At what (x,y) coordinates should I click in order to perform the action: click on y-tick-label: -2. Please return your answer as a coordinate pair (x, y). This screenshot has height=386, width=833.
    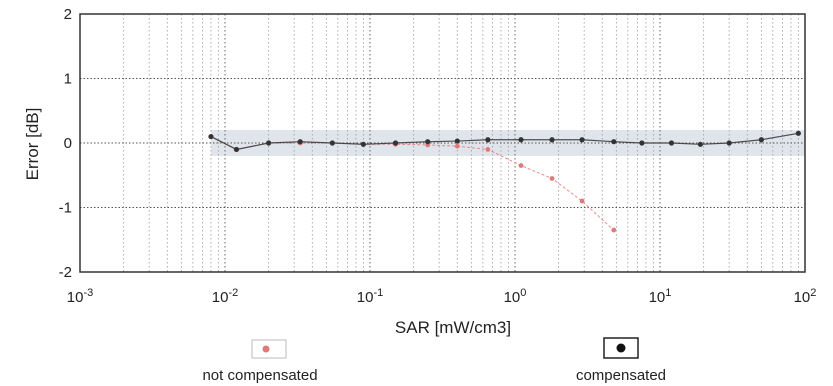
    Looking at the image, I should click on (65, 272).